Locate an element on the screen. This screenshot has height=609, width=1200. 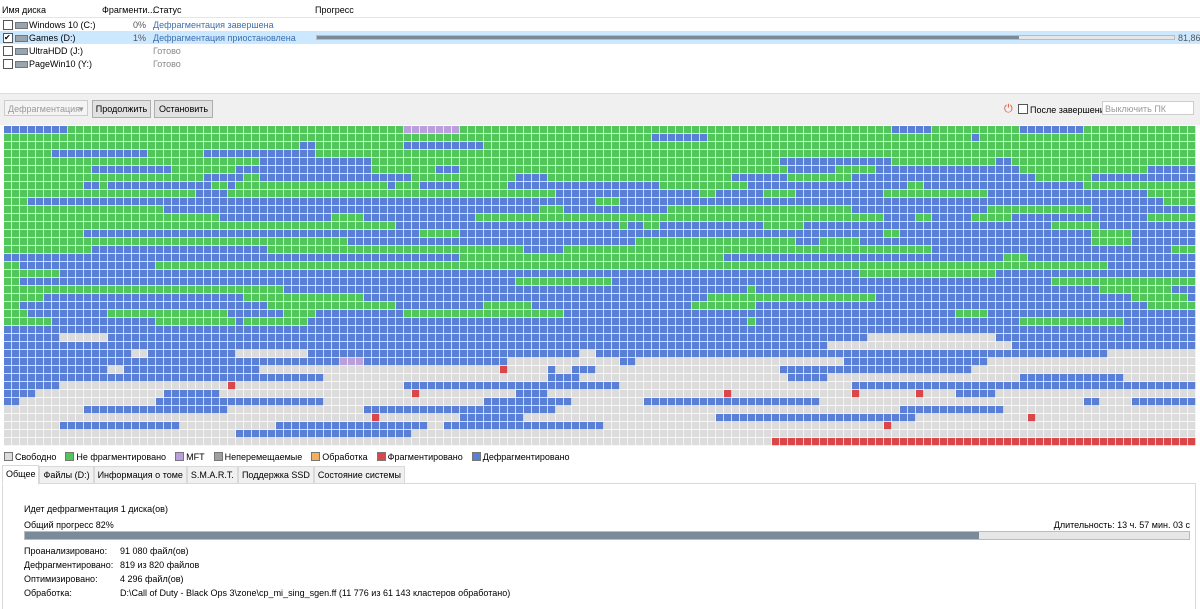
overall-progress-bar is located at coordinates (607, 535).